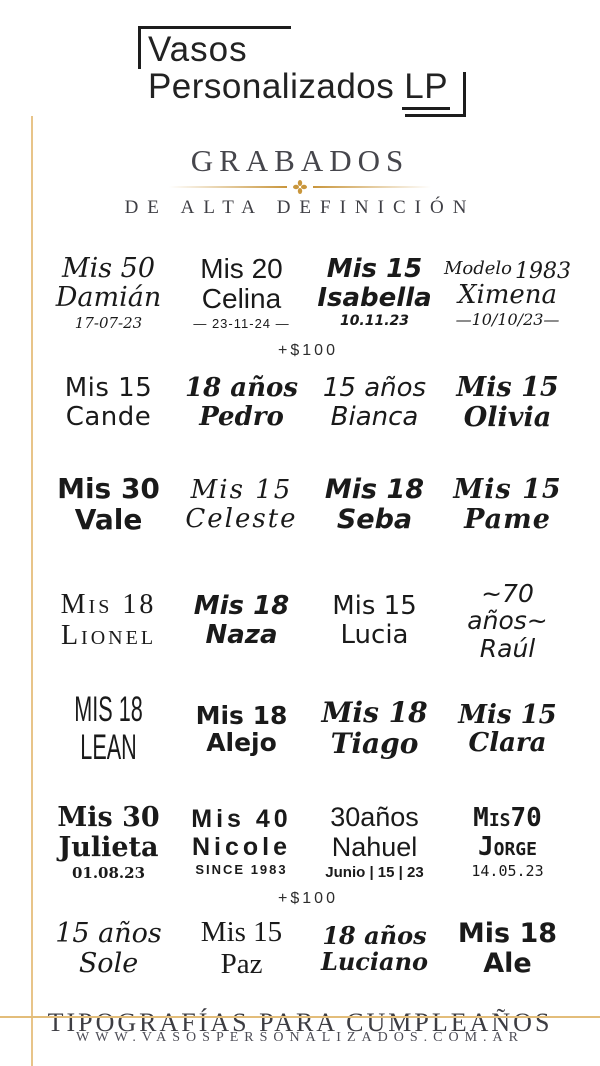  What do you see at coordinates (507, 871) in the screenshot?
I see `sample-date: 14.05.23` at bounding box center [507, 871].